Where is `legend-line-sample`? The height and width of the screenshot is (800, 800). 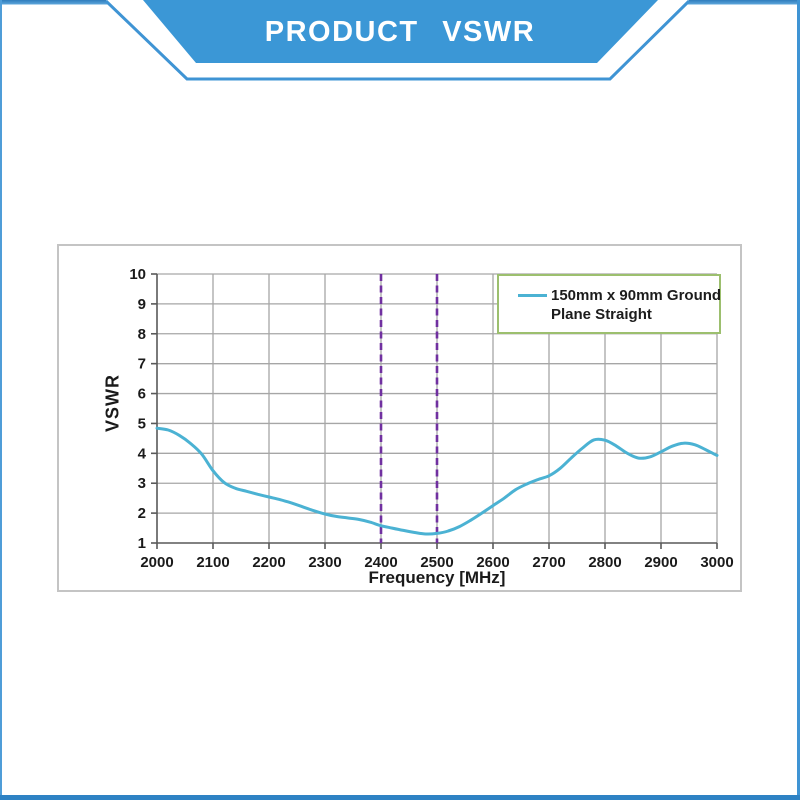
legend-line-sample is located at coordinates (532, 295).